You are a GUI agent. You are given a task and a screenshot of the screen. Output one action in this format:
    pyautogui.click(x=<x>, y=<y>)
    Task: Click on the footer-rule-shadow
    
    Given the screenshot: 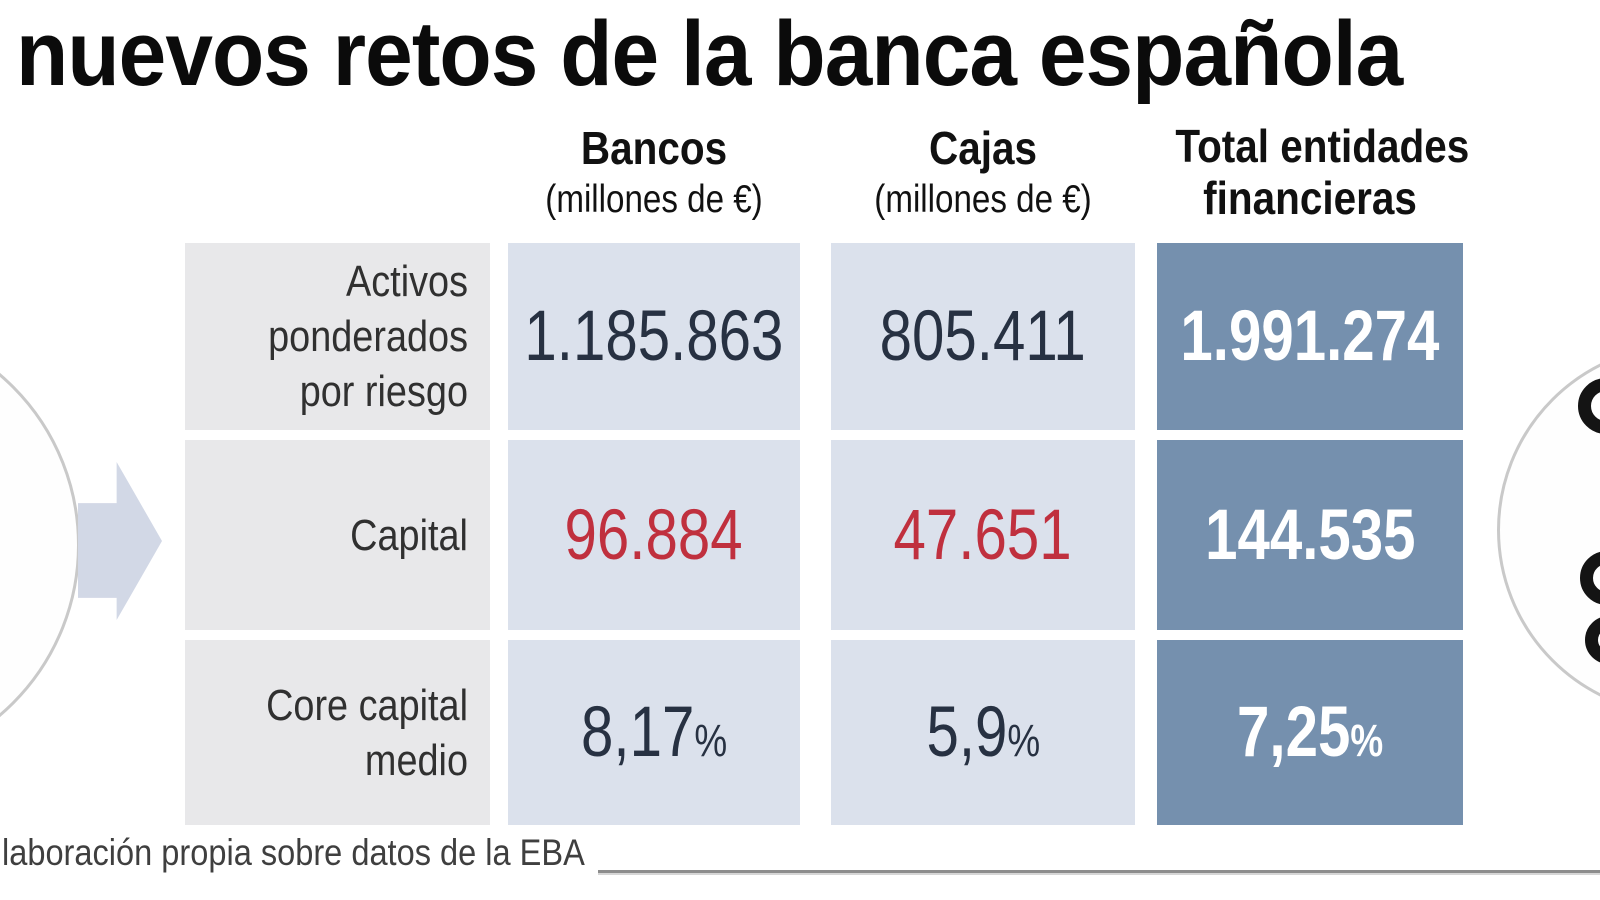 What is the action you would take?
    pyautogui.click(x=1099, y=874)
    